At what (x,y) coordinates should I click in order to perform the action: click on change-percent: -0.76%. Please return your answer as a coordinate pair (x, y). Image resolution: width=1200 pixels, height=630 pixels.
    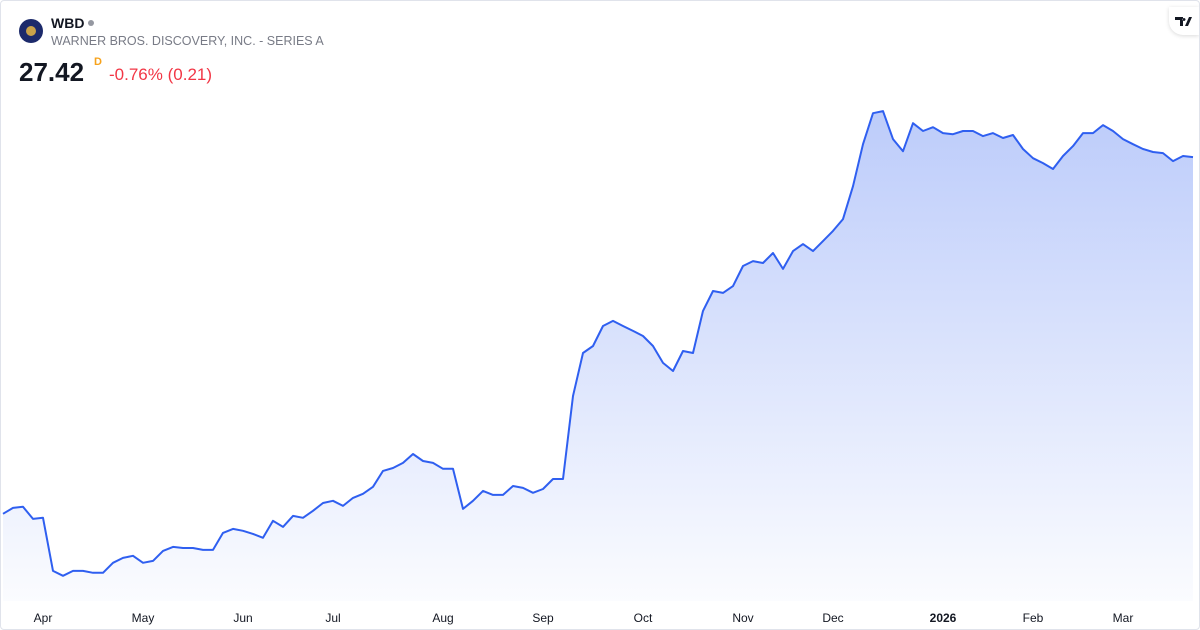
    Looking at the image, I should click on (136, 74).